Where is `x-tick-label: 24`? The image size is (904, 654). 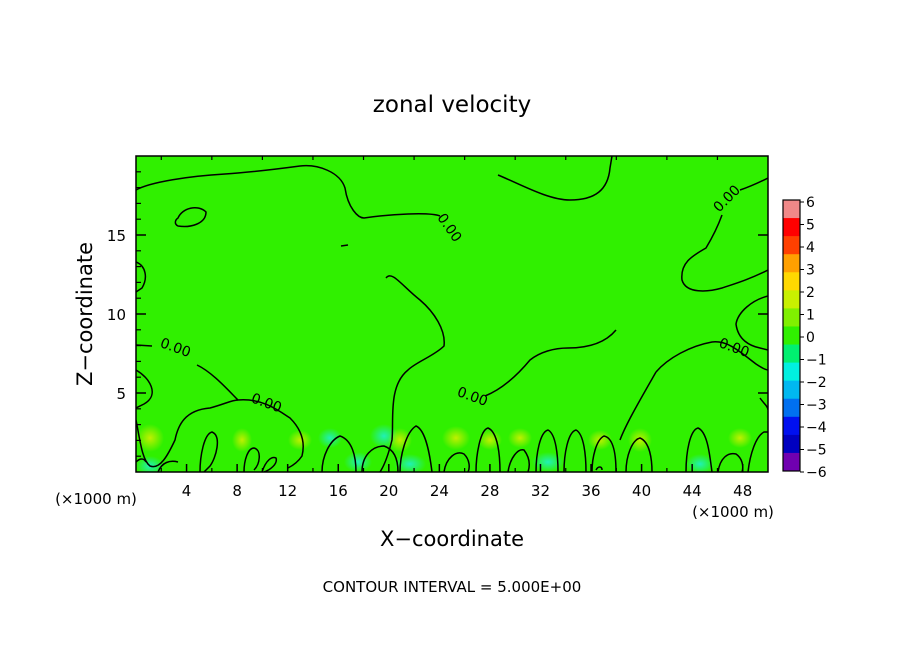 x-tick-label: 24 is located at coordinates (439, 491).